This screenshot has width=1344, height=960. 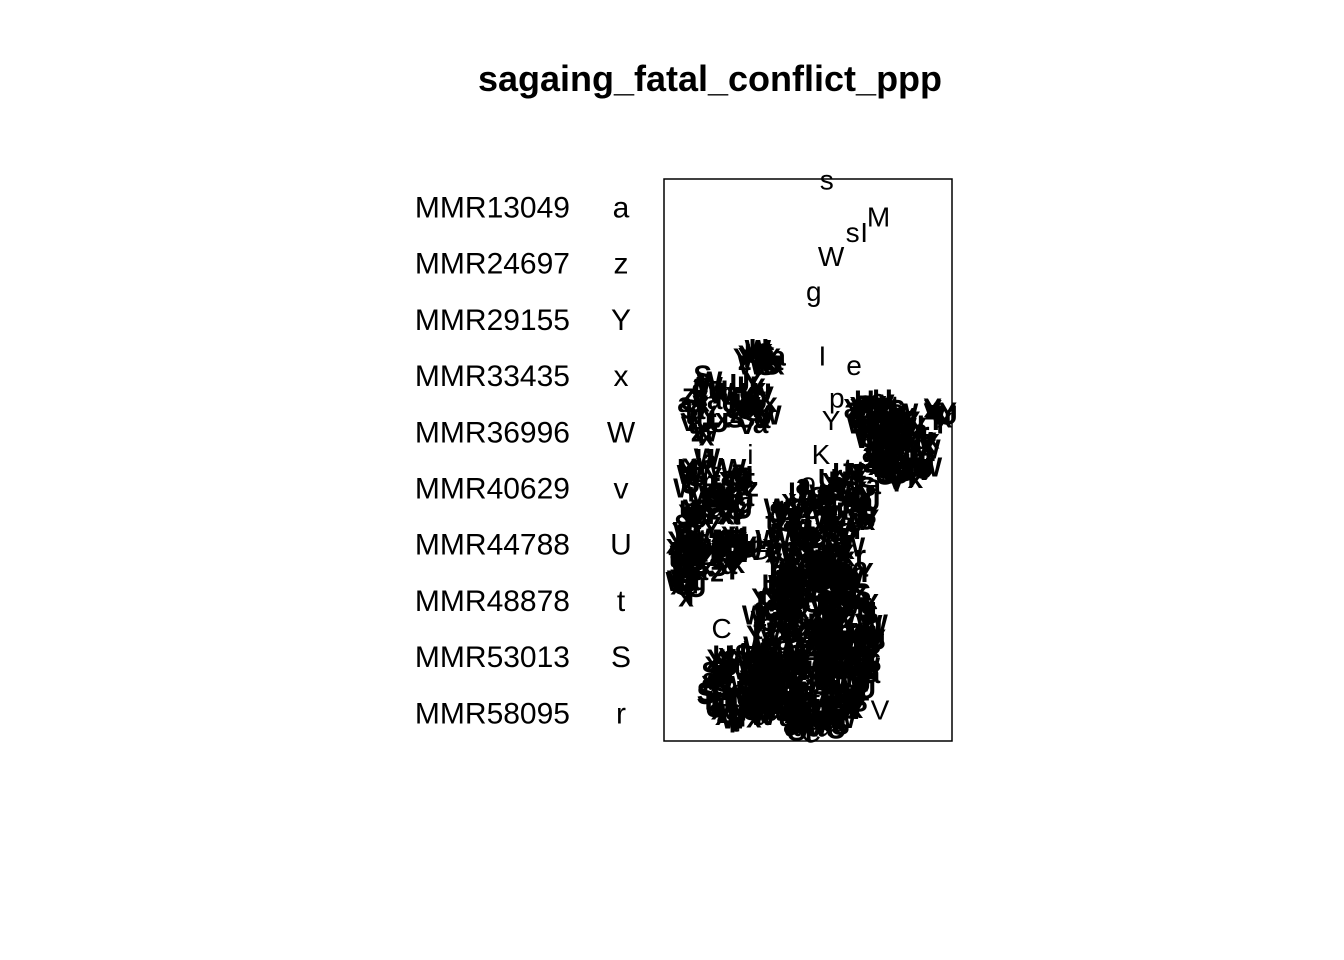 What do you see at coordinates (721, 628) in the screenshot?
I see `data-point: C` at bounding box center [721, 628].